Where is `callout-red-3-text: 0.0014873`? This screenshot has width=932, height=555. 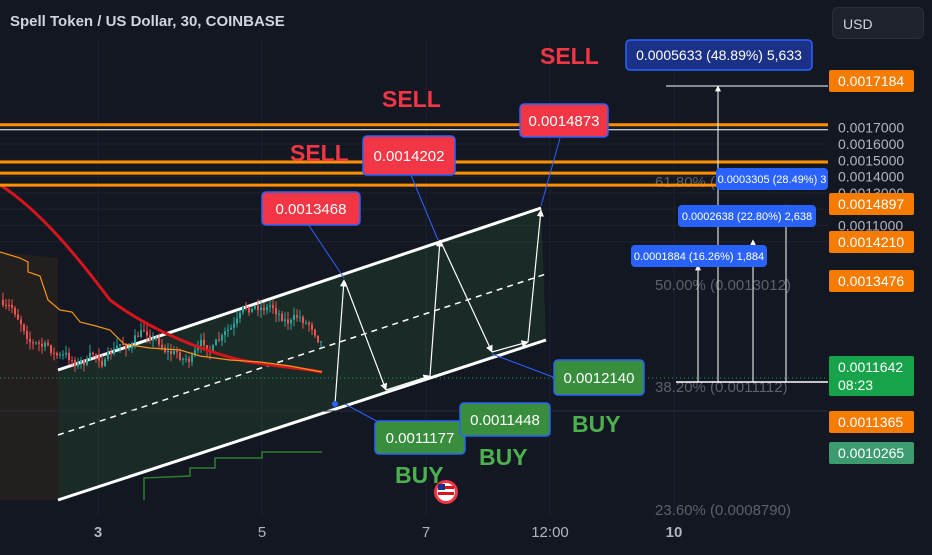
callout-red-3-text: 0.0014873 is located at coordinates (564, 121).